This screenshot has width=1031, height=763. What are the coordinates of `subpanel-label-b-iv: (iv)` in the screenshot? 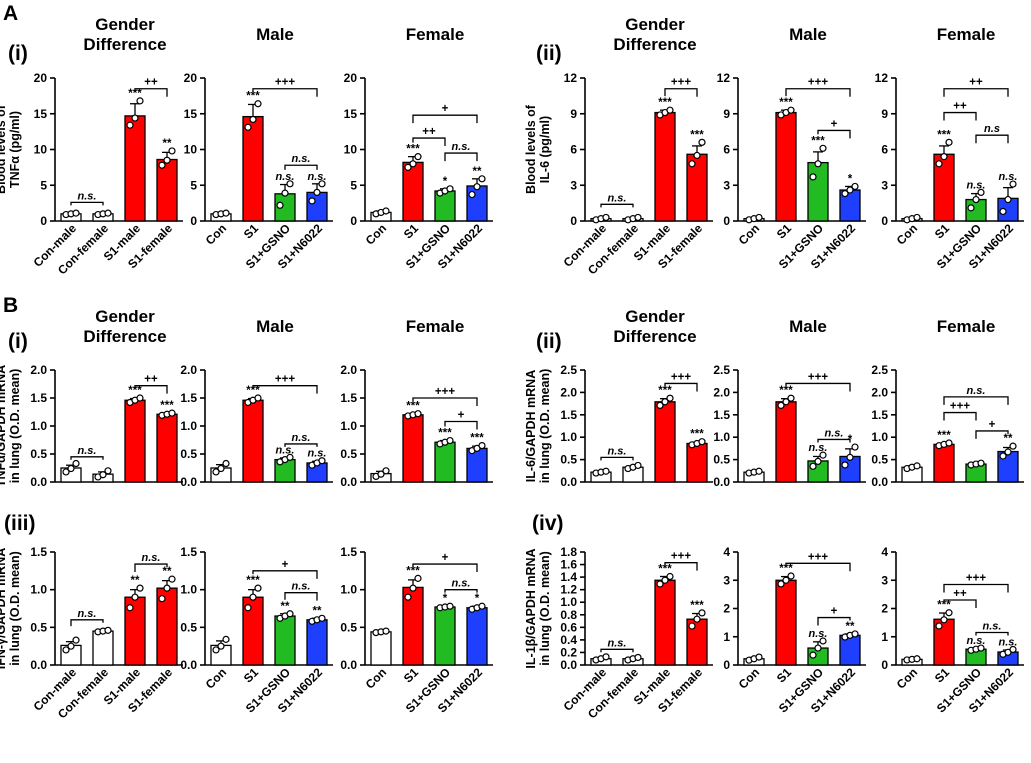 It's located at (548, 523).